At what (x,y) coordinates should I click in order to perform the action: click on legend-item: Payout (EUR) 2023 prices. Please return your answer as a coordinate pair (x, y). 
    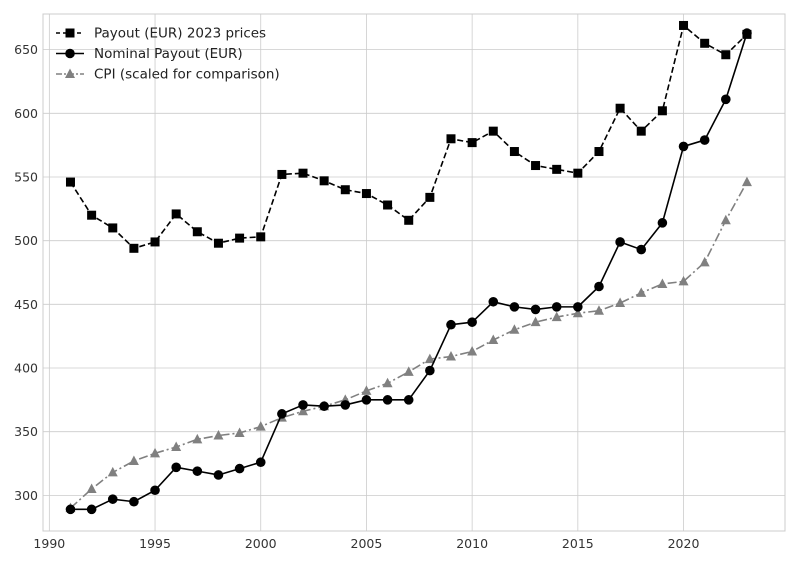
    Looking at the image, I should click on (161, 34).